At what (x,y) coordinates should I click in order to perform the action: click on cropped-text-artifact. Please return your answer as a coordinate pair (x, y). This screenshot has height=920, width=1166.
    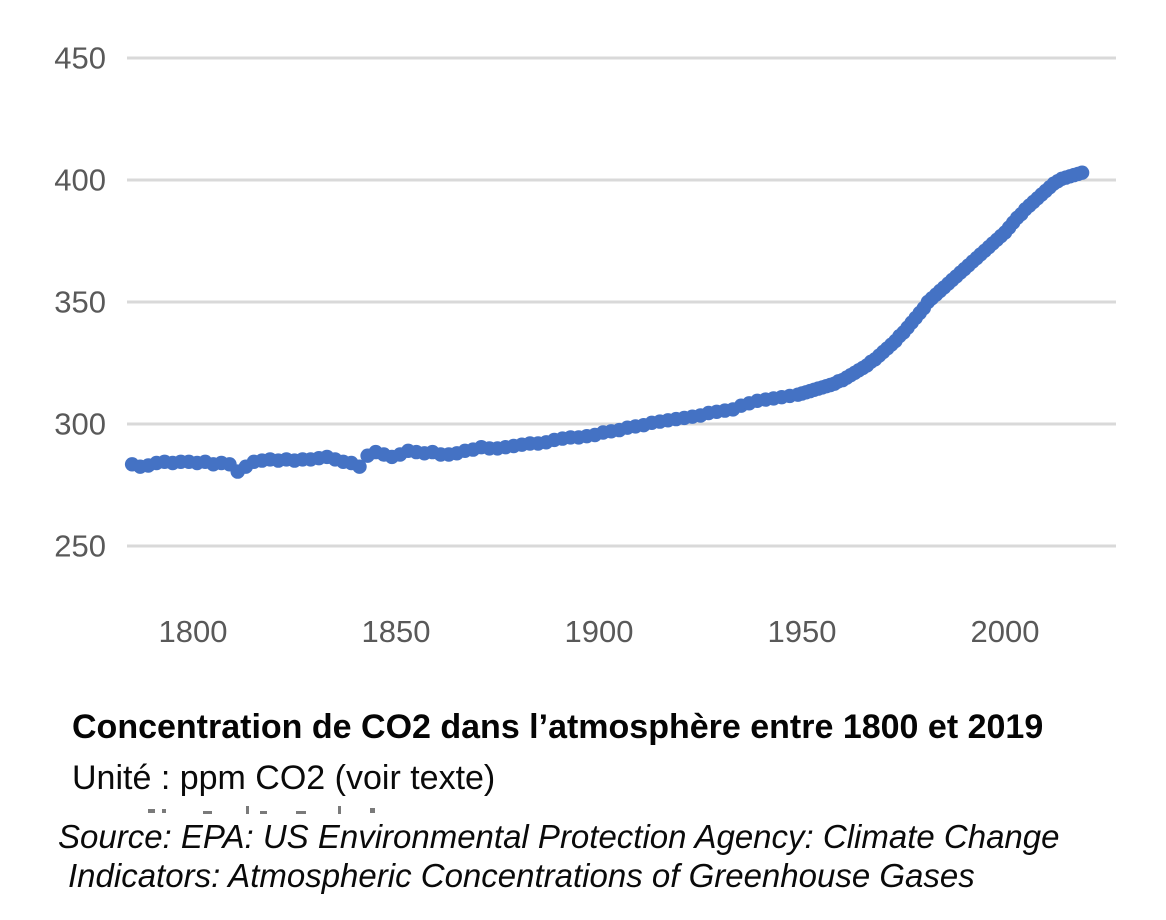
    Looking at the image, I should click on (261, 810).